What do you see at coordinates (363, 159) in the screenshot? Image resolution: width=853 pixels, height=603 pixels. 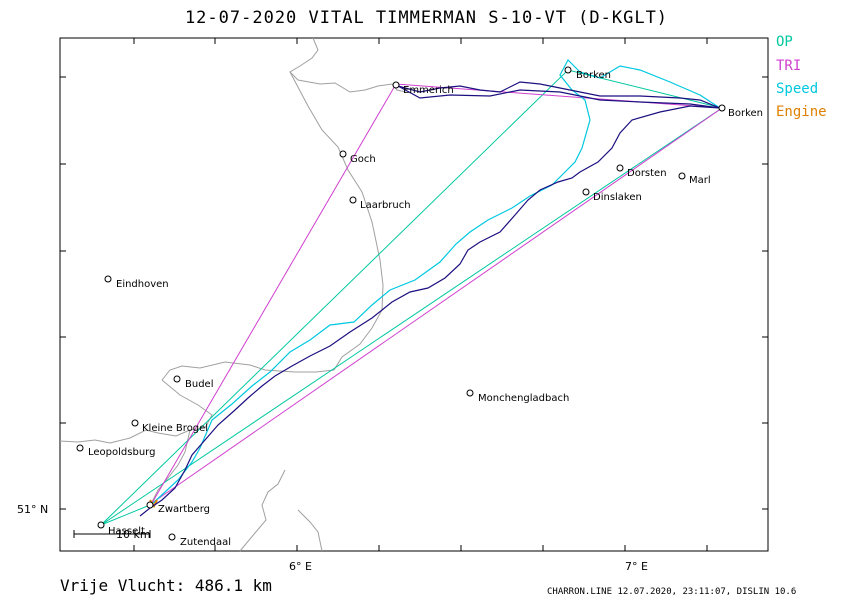 I see `city-label: Goch` at bounding box center [363, 159].